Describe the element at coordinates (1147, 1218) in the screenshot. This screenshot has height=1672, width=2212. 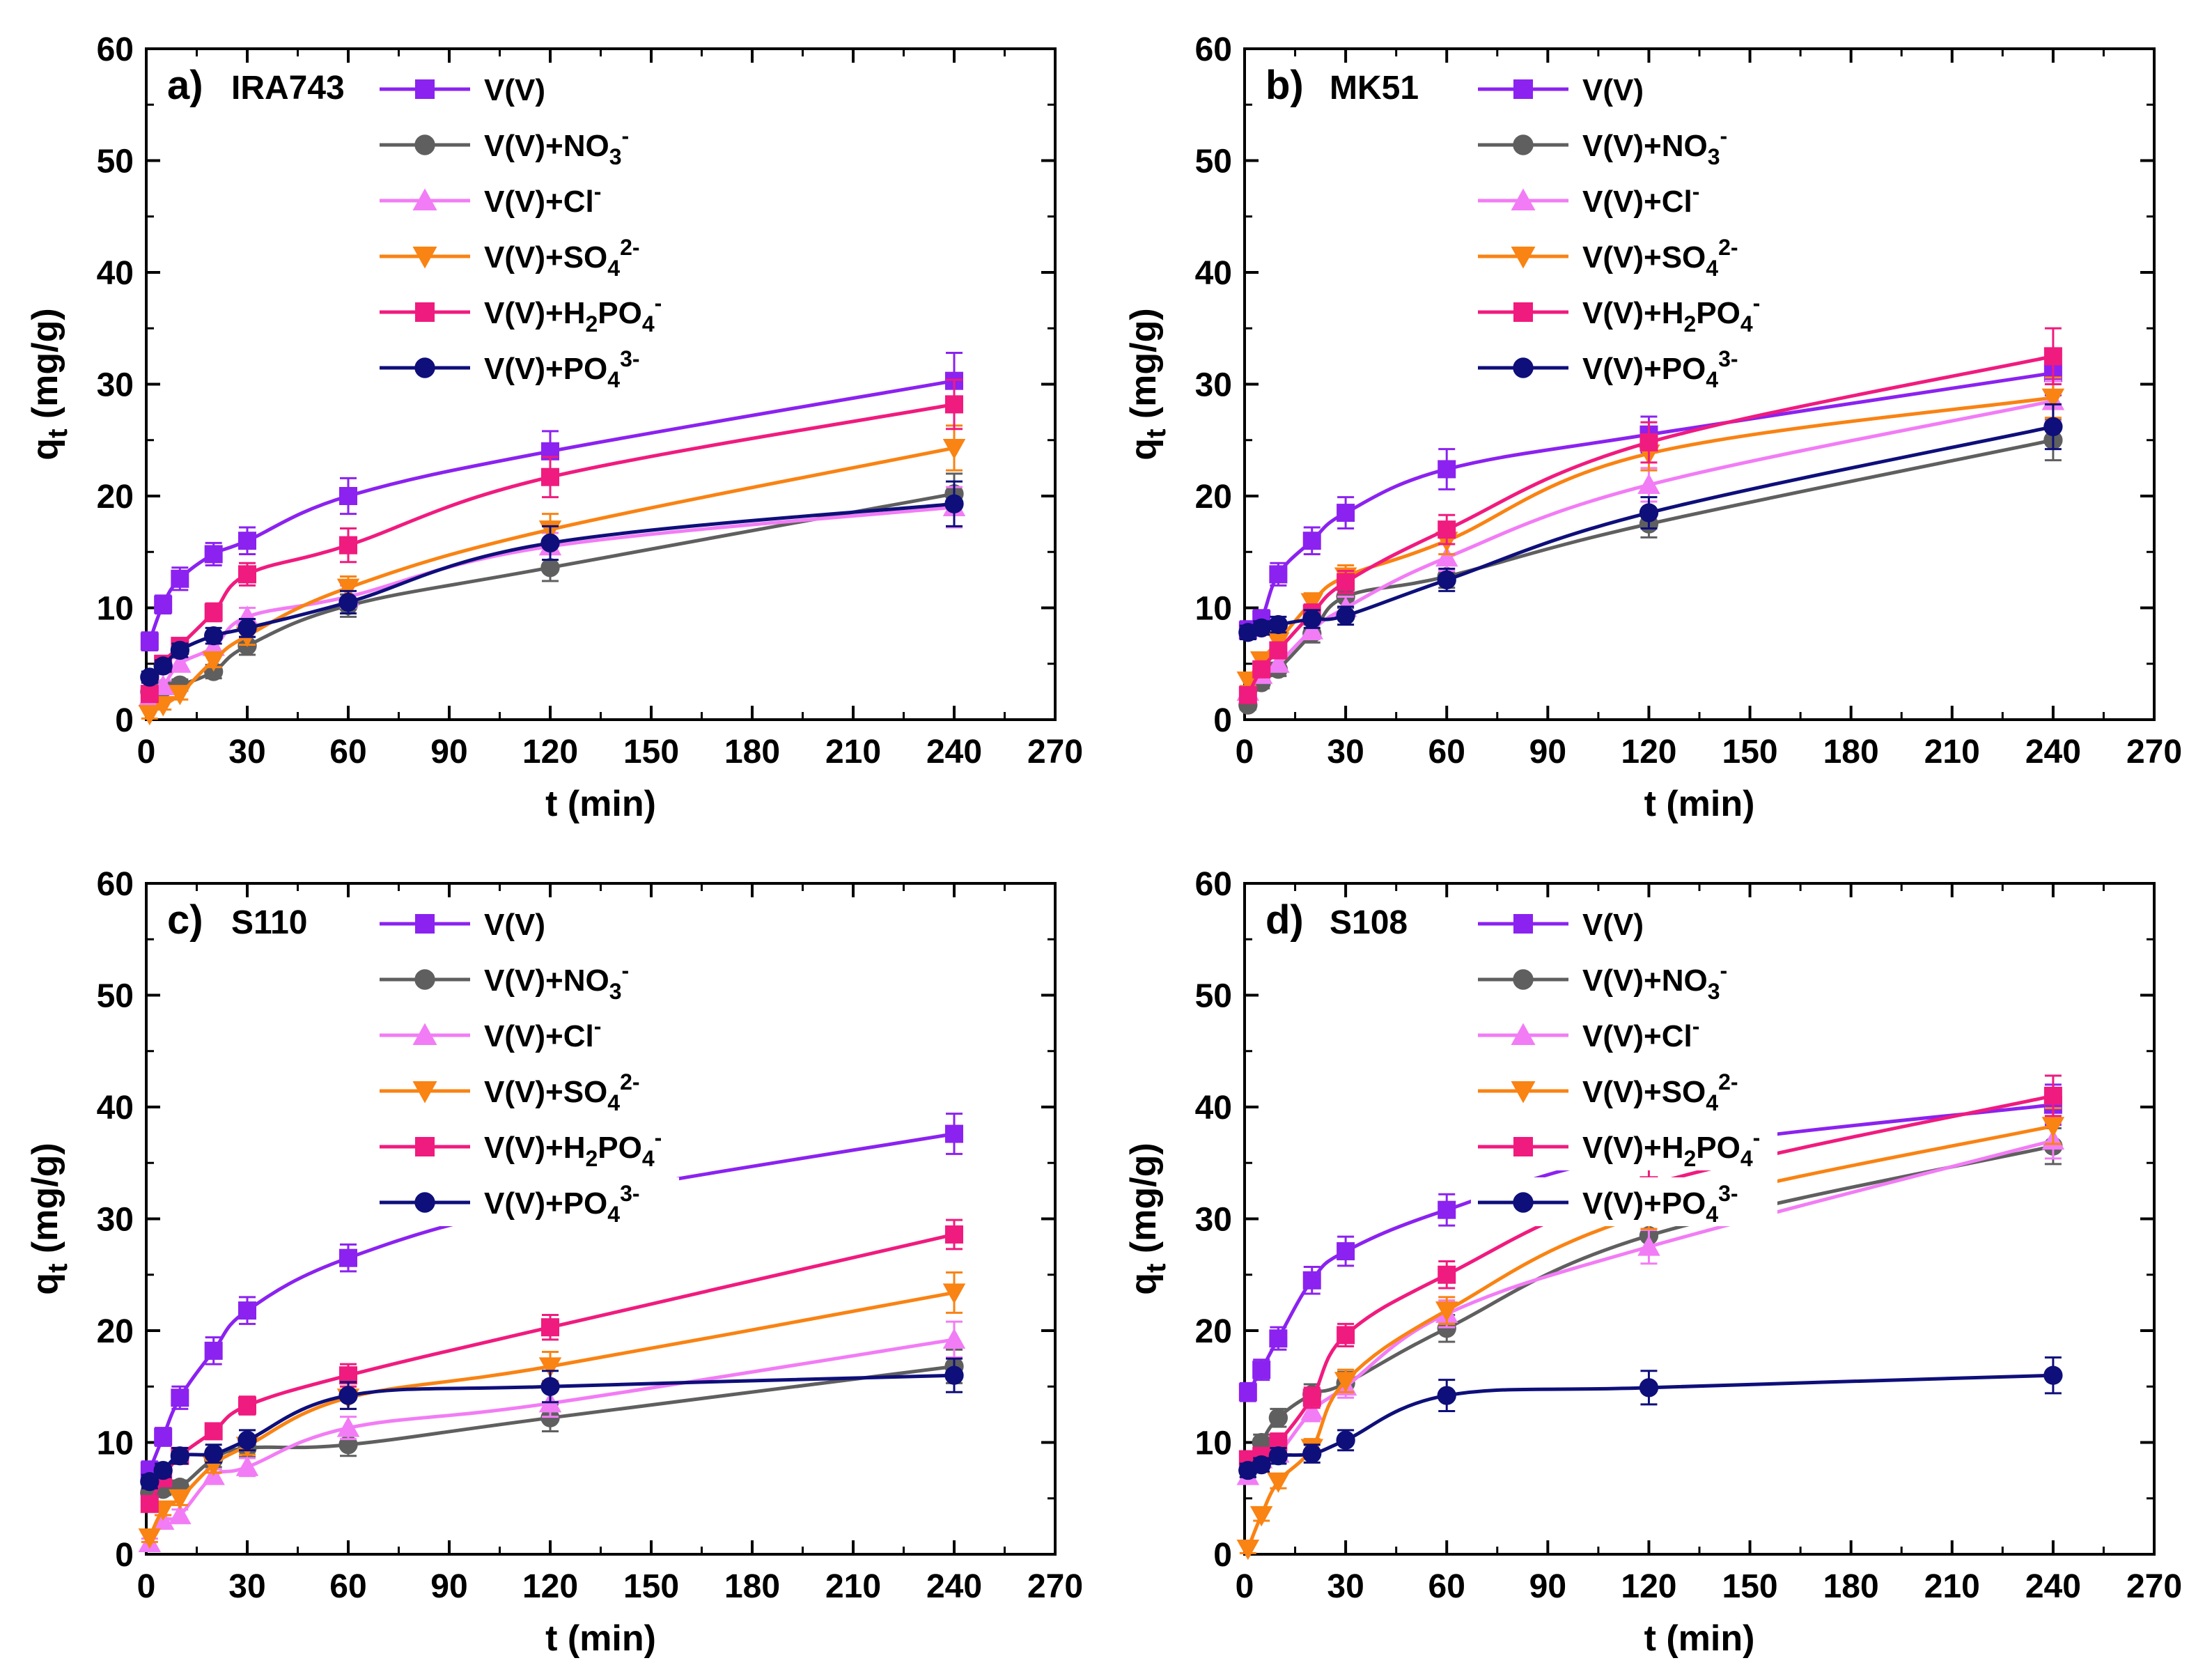
I see `y-axis-label: qt (mg/g)` at that location.